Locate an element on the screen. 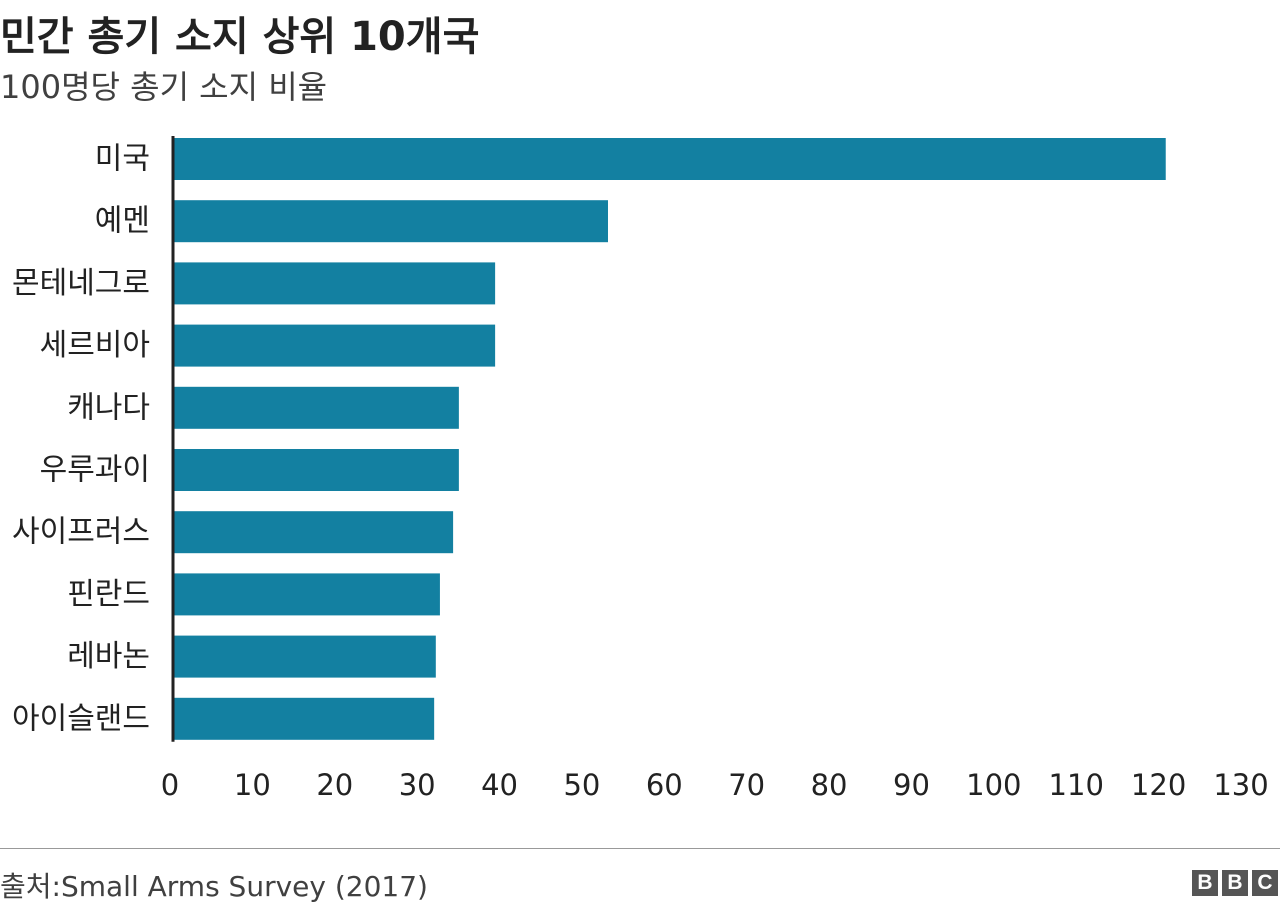  x-tick-label-30: 30 is located at coordinates (417, 785).